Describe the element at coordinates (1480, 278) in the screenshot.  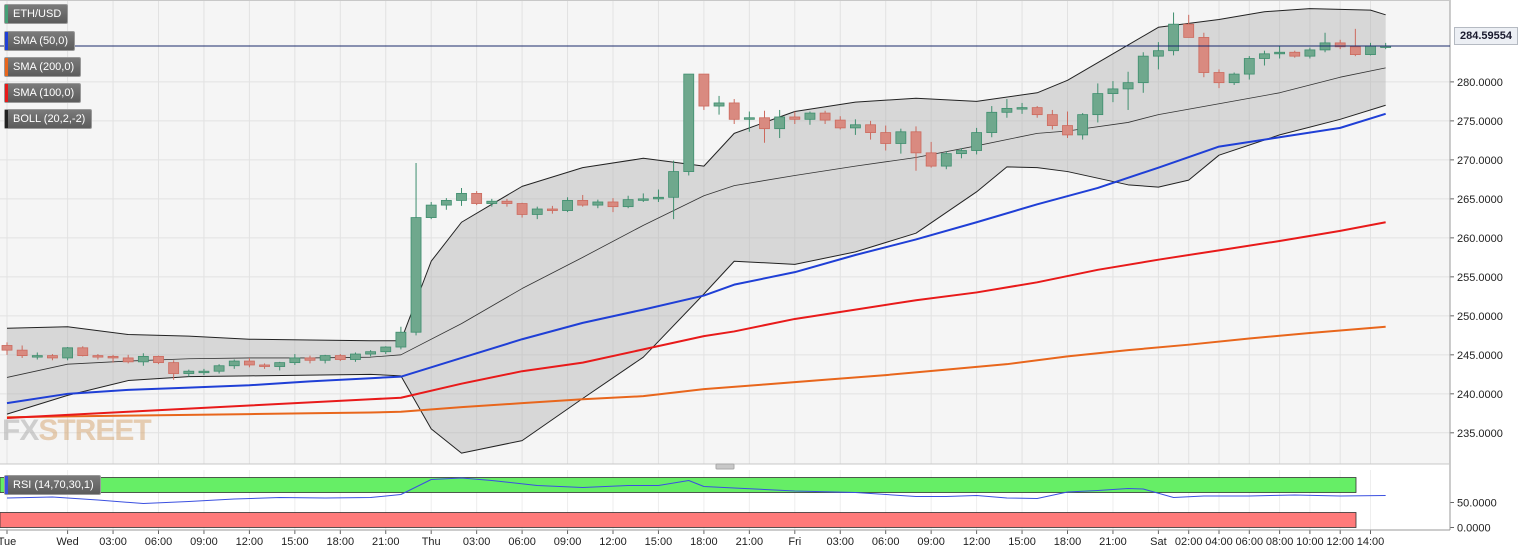
I see `y-tick-label: 255.0000` at that location.